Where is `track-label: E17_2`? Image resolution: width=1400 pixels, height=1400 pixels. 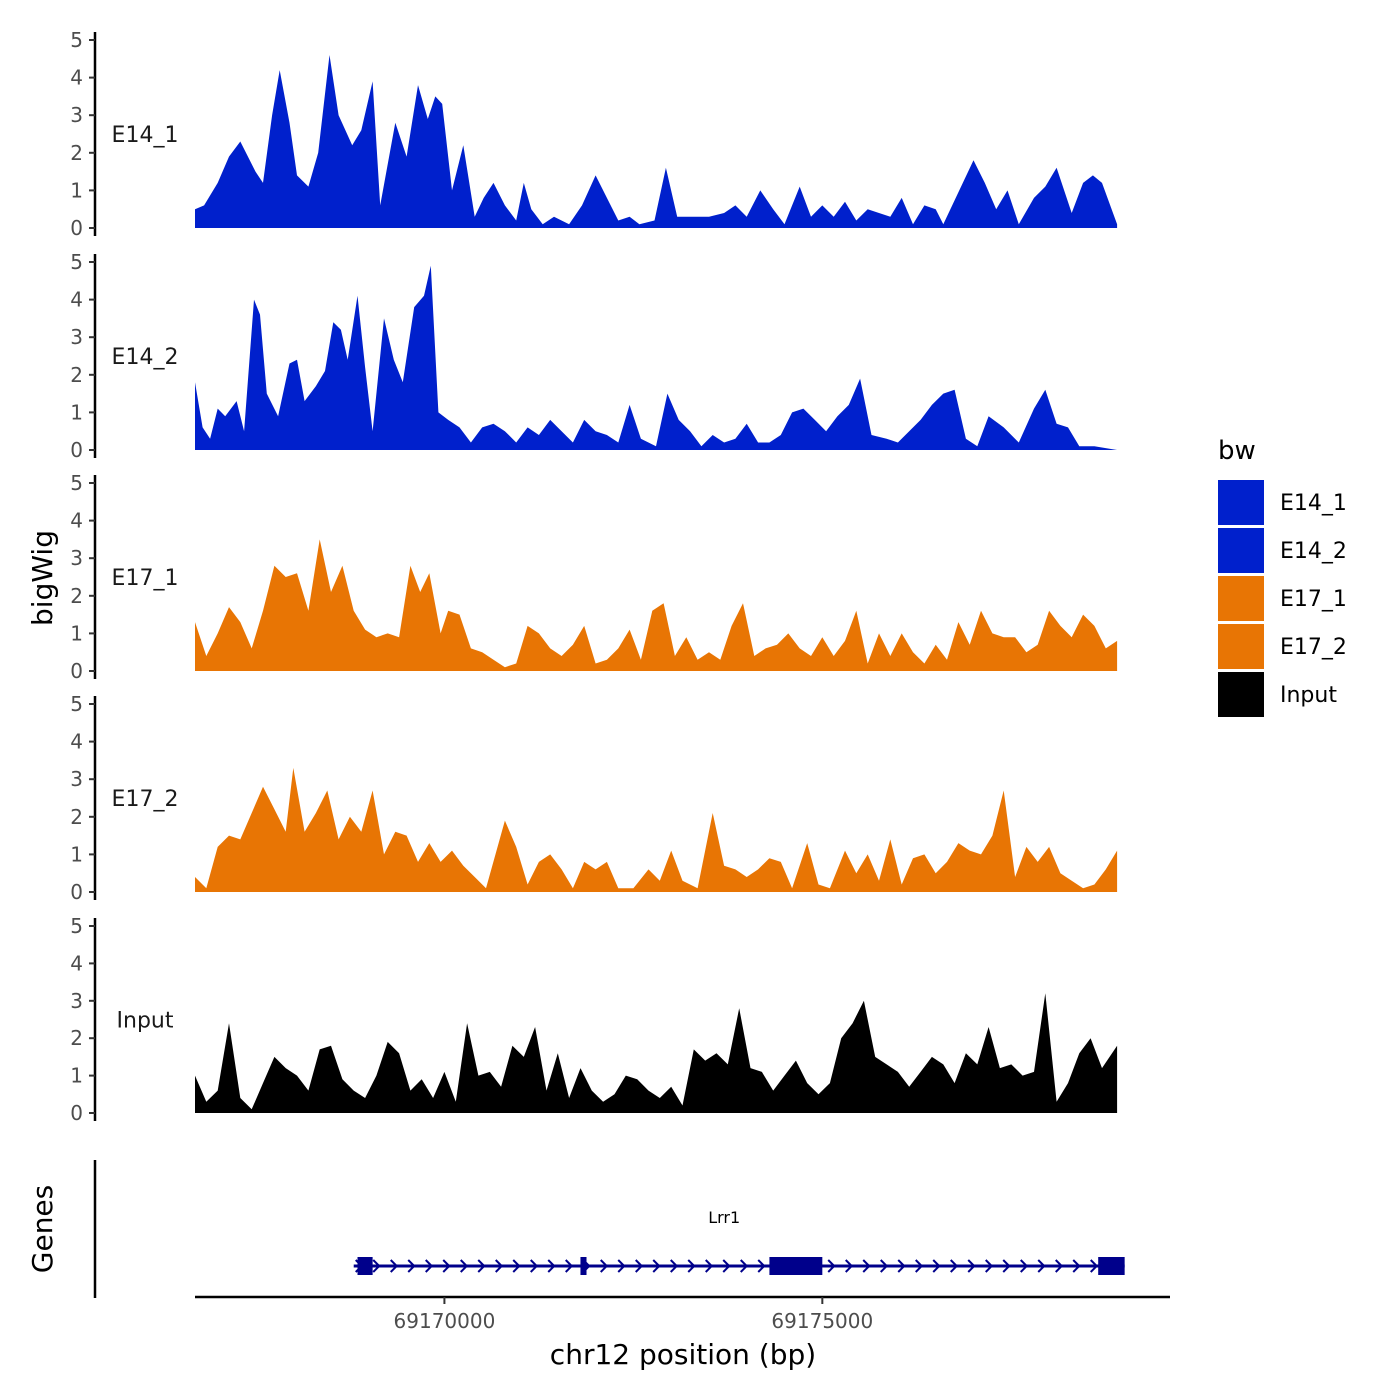 track-label: E17_2 is located at coordinates (145, 799).